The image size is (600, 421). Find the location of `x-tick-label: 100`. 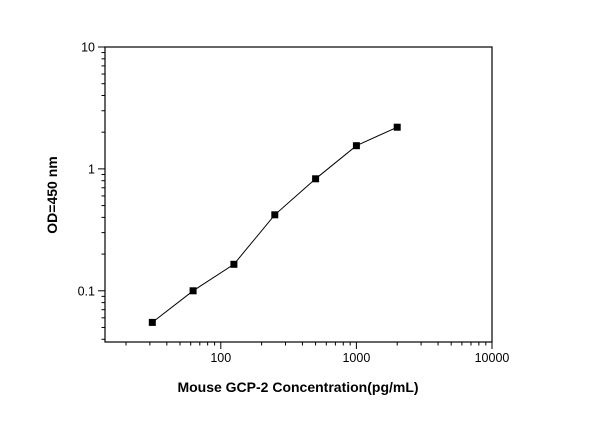

x-tick-label: 100 is located at coordinates (220, 358).